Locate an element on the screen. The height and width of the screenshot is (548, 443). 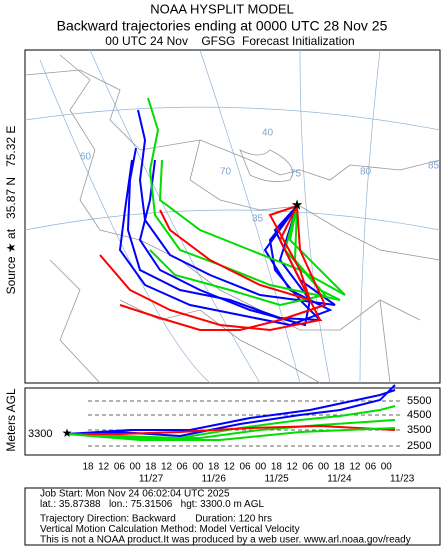
date-label: 11/25 is located at coordinates (276, 479).